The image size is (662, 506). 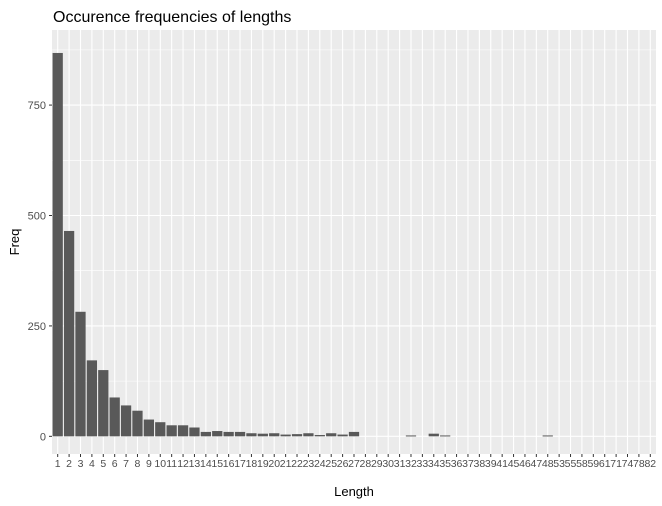 I want to click on x-tick-label: 28, so click(x=366, y=464).